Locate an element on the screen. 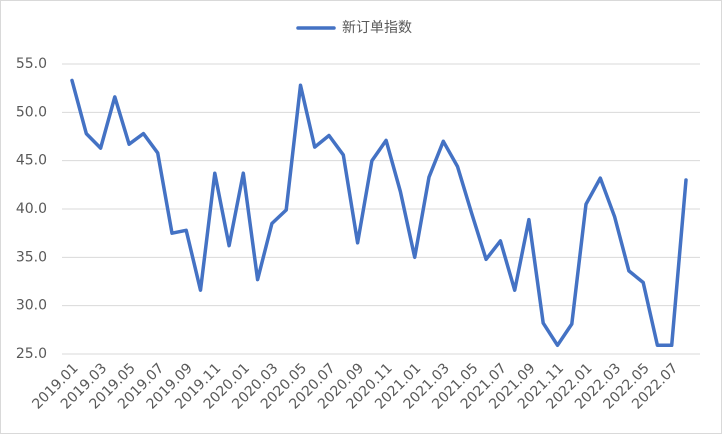 The width and height of the screenshot is (722, 434). y-tick-label: 45.0 is located at coordinates (31, 161).